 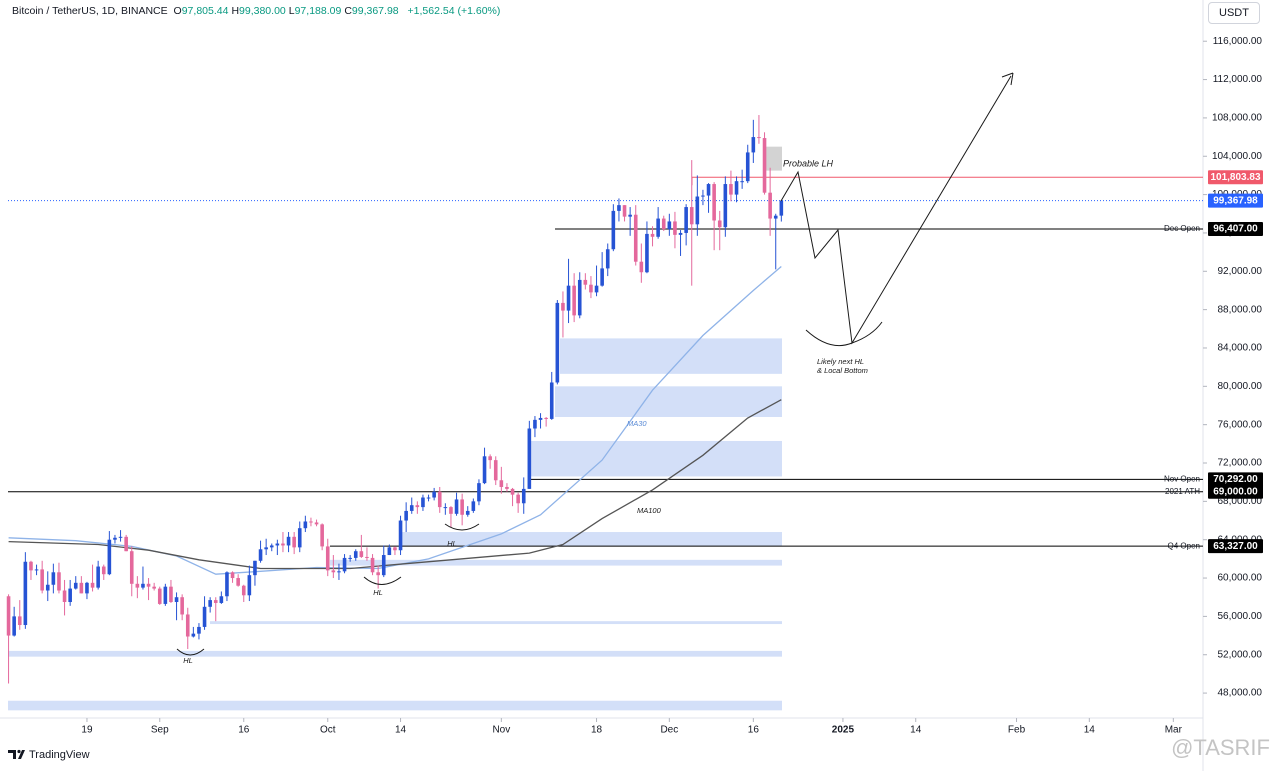 I want to click on x-tick-label: 2025, so click(x=843, y=730).